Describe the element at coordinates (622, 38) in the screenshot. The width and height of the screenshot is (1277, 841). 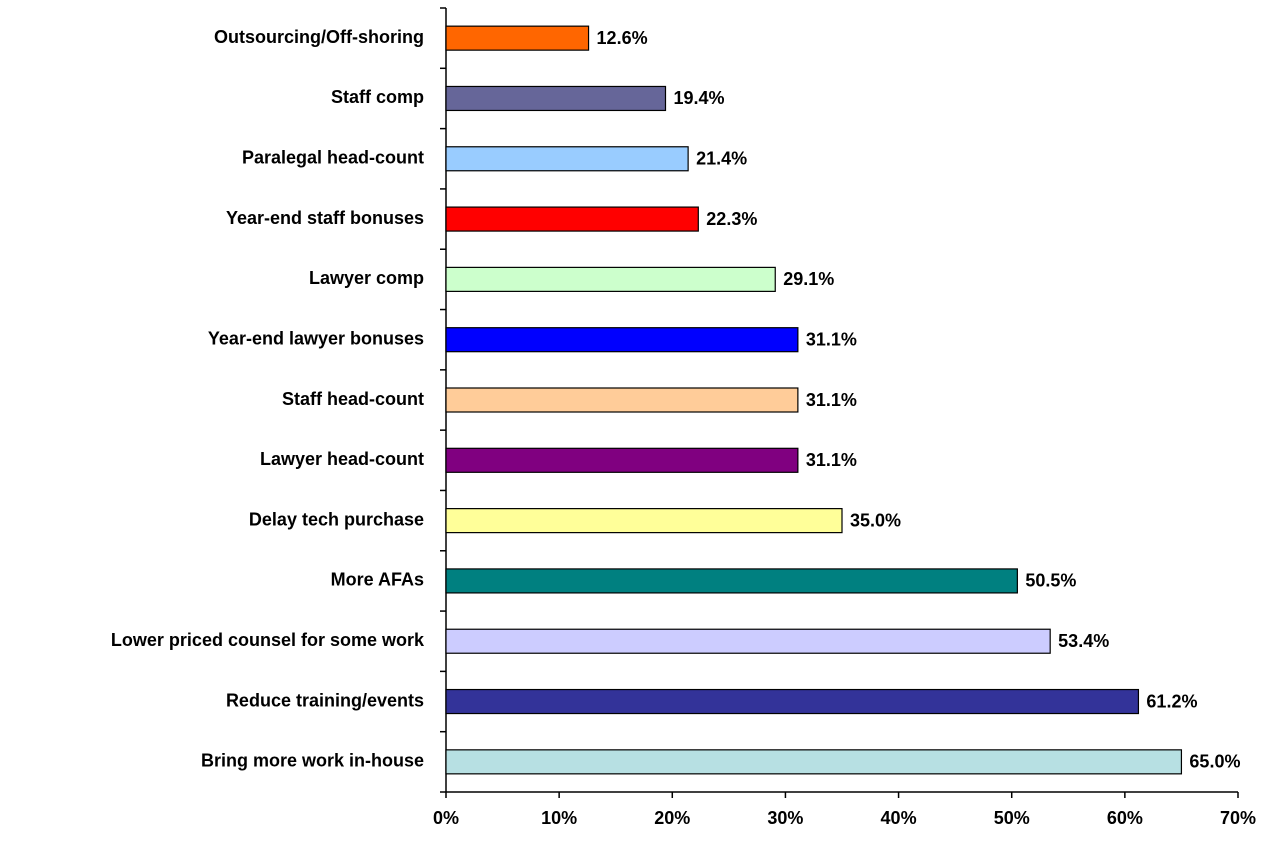
I see `value-label: 12.6%` at that location.